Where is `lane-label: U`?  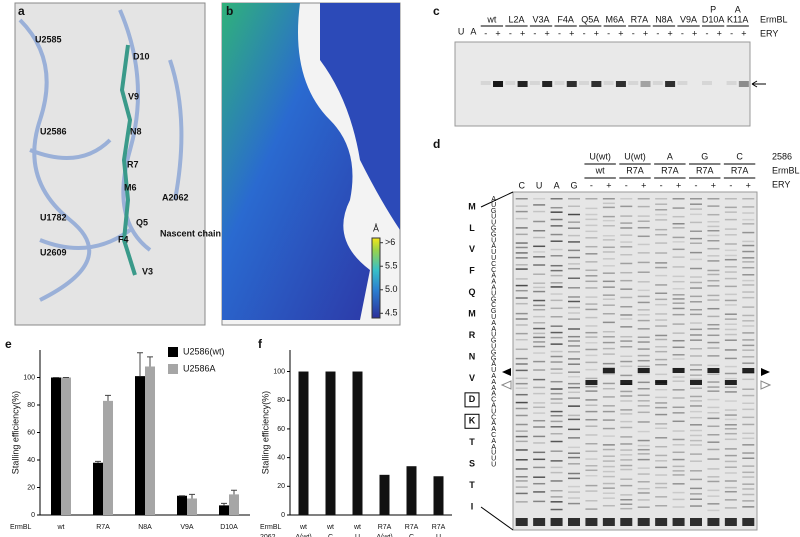 lane-label: U is located at coordinates (461, 31).